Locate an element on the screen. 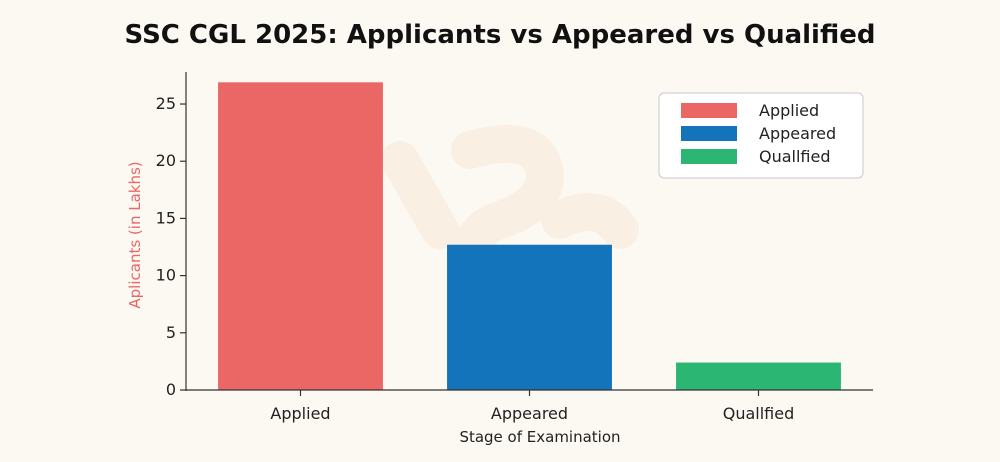  bar-applied is located at coordinates (300, 236).